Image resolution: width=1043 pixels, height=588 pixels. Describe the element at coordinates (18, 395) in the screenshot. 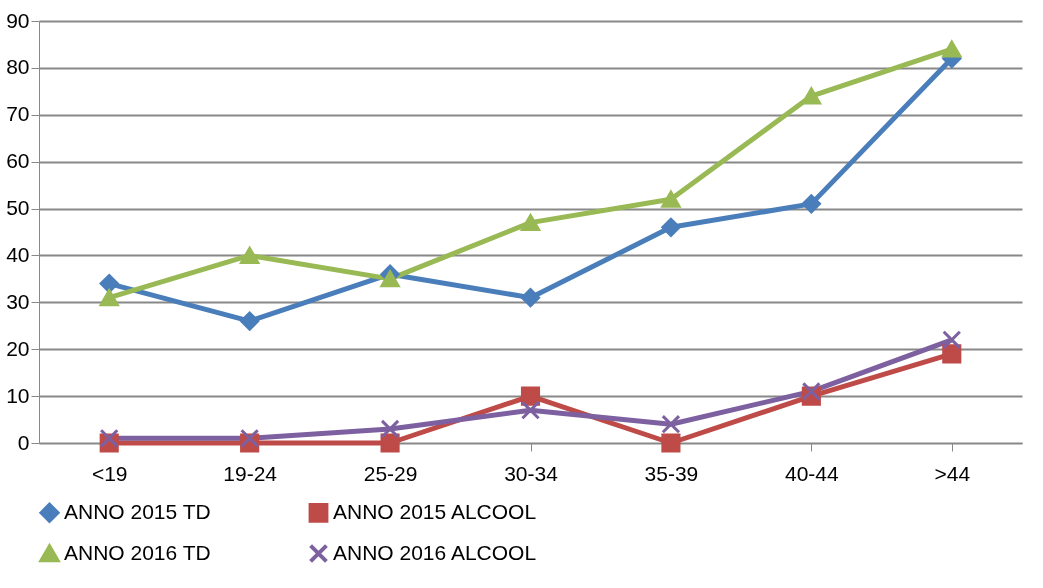

I see `y-tick-label: 10` at that location.